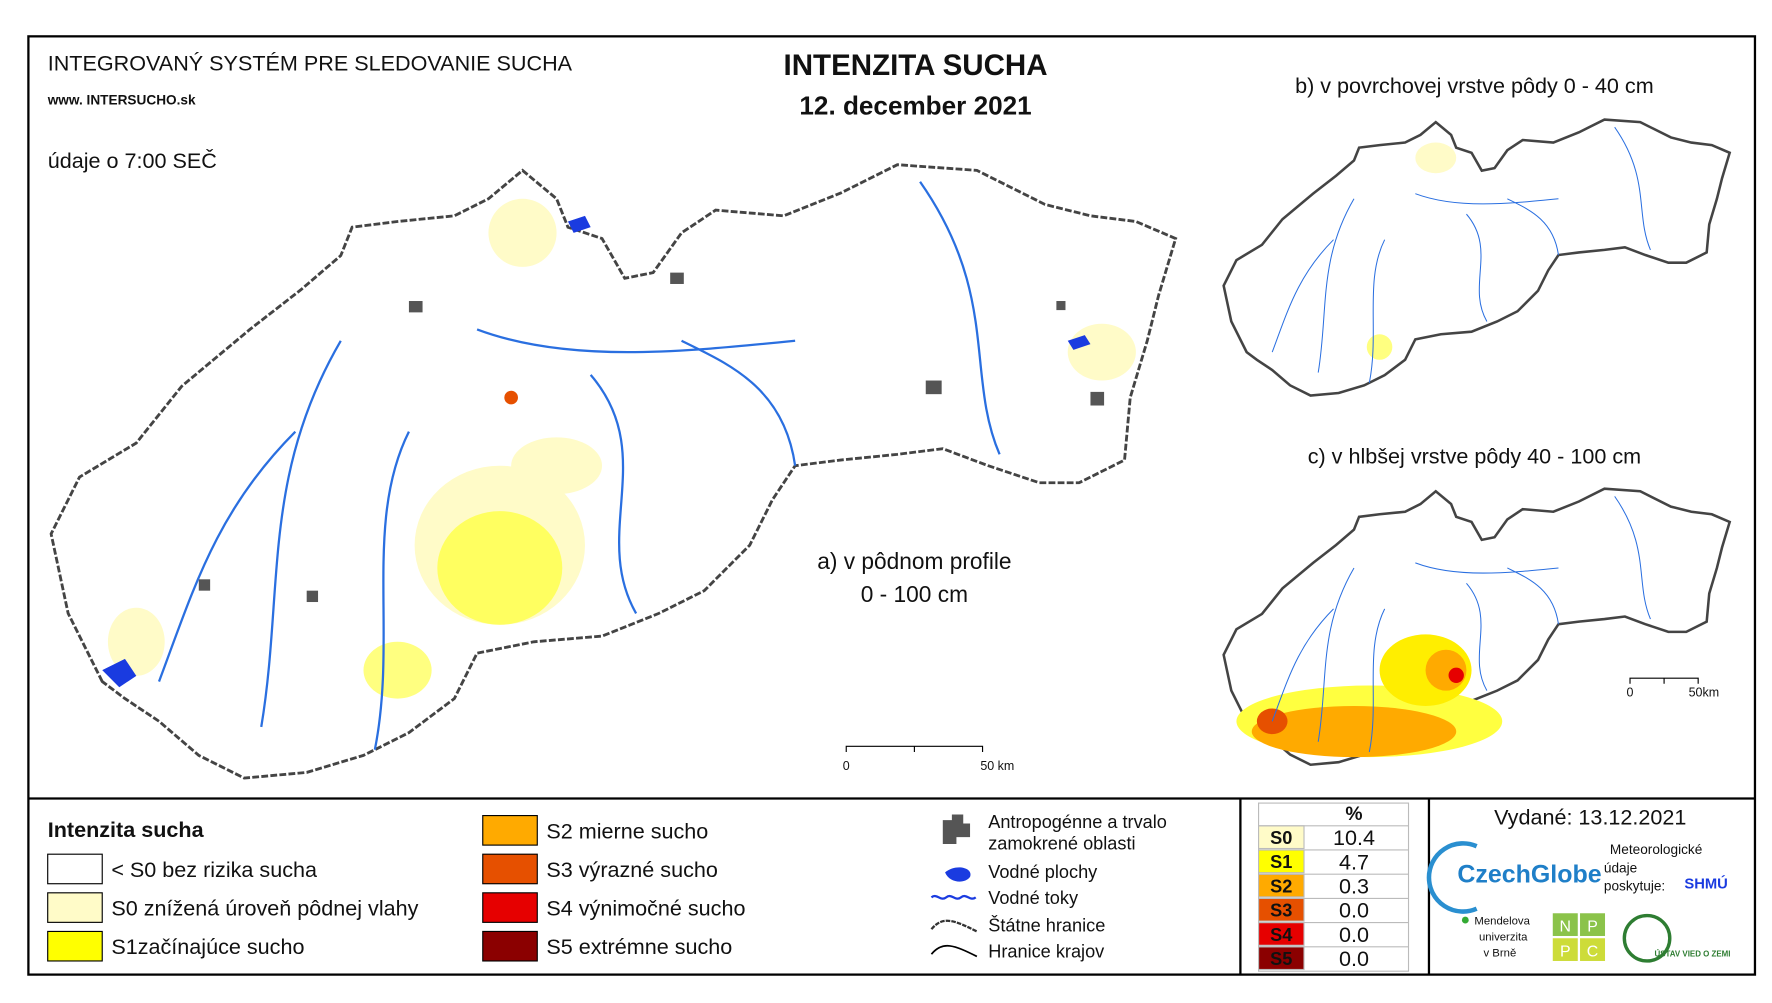  Describe the element at coordinates (1592, 951) in the screenshot. I see `logo-text: C` at that location.